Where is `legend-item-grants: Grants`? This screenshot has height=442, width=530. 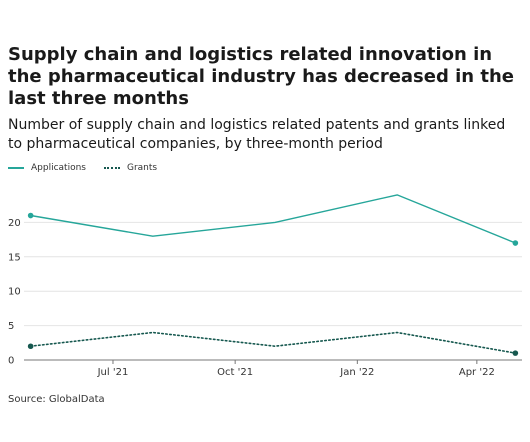
legend-item-grants: Grants is located at coordinates (130, 168).